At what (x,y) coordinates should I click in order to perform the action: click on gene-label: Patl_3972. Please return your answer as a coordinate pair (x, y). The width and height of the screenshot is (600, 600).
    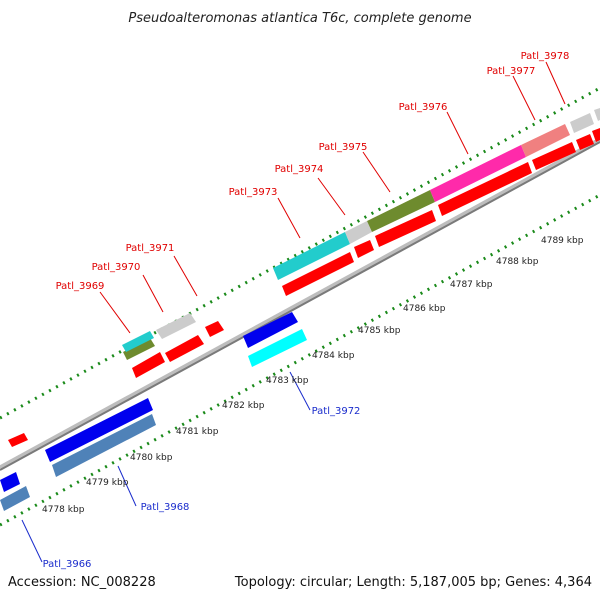
    Looking at the image, I should click on (336, 411).